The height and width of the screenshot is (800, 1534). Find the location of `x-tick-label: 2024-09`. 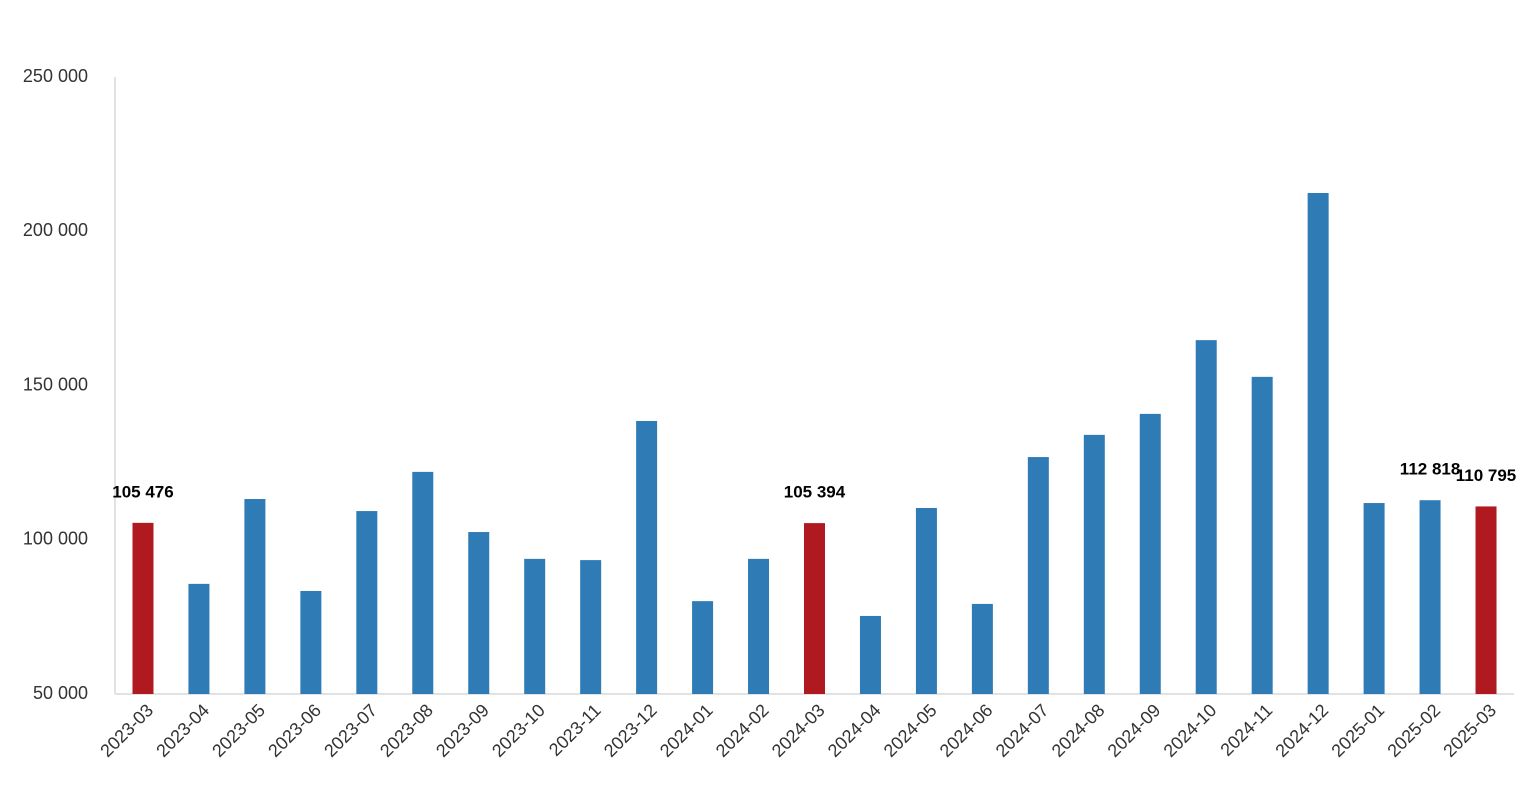

x-tick-label: 2024-09 is located at coordinates (1134, 730).